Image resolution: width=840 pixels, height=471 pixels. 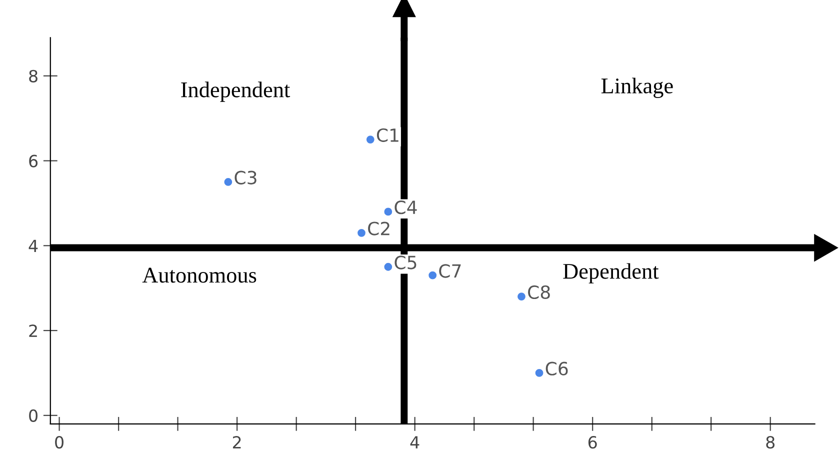 What do you see at coordinates (379, 229) in the screenshot?
I see `annotation: C2` at bounding box center [379, 229].